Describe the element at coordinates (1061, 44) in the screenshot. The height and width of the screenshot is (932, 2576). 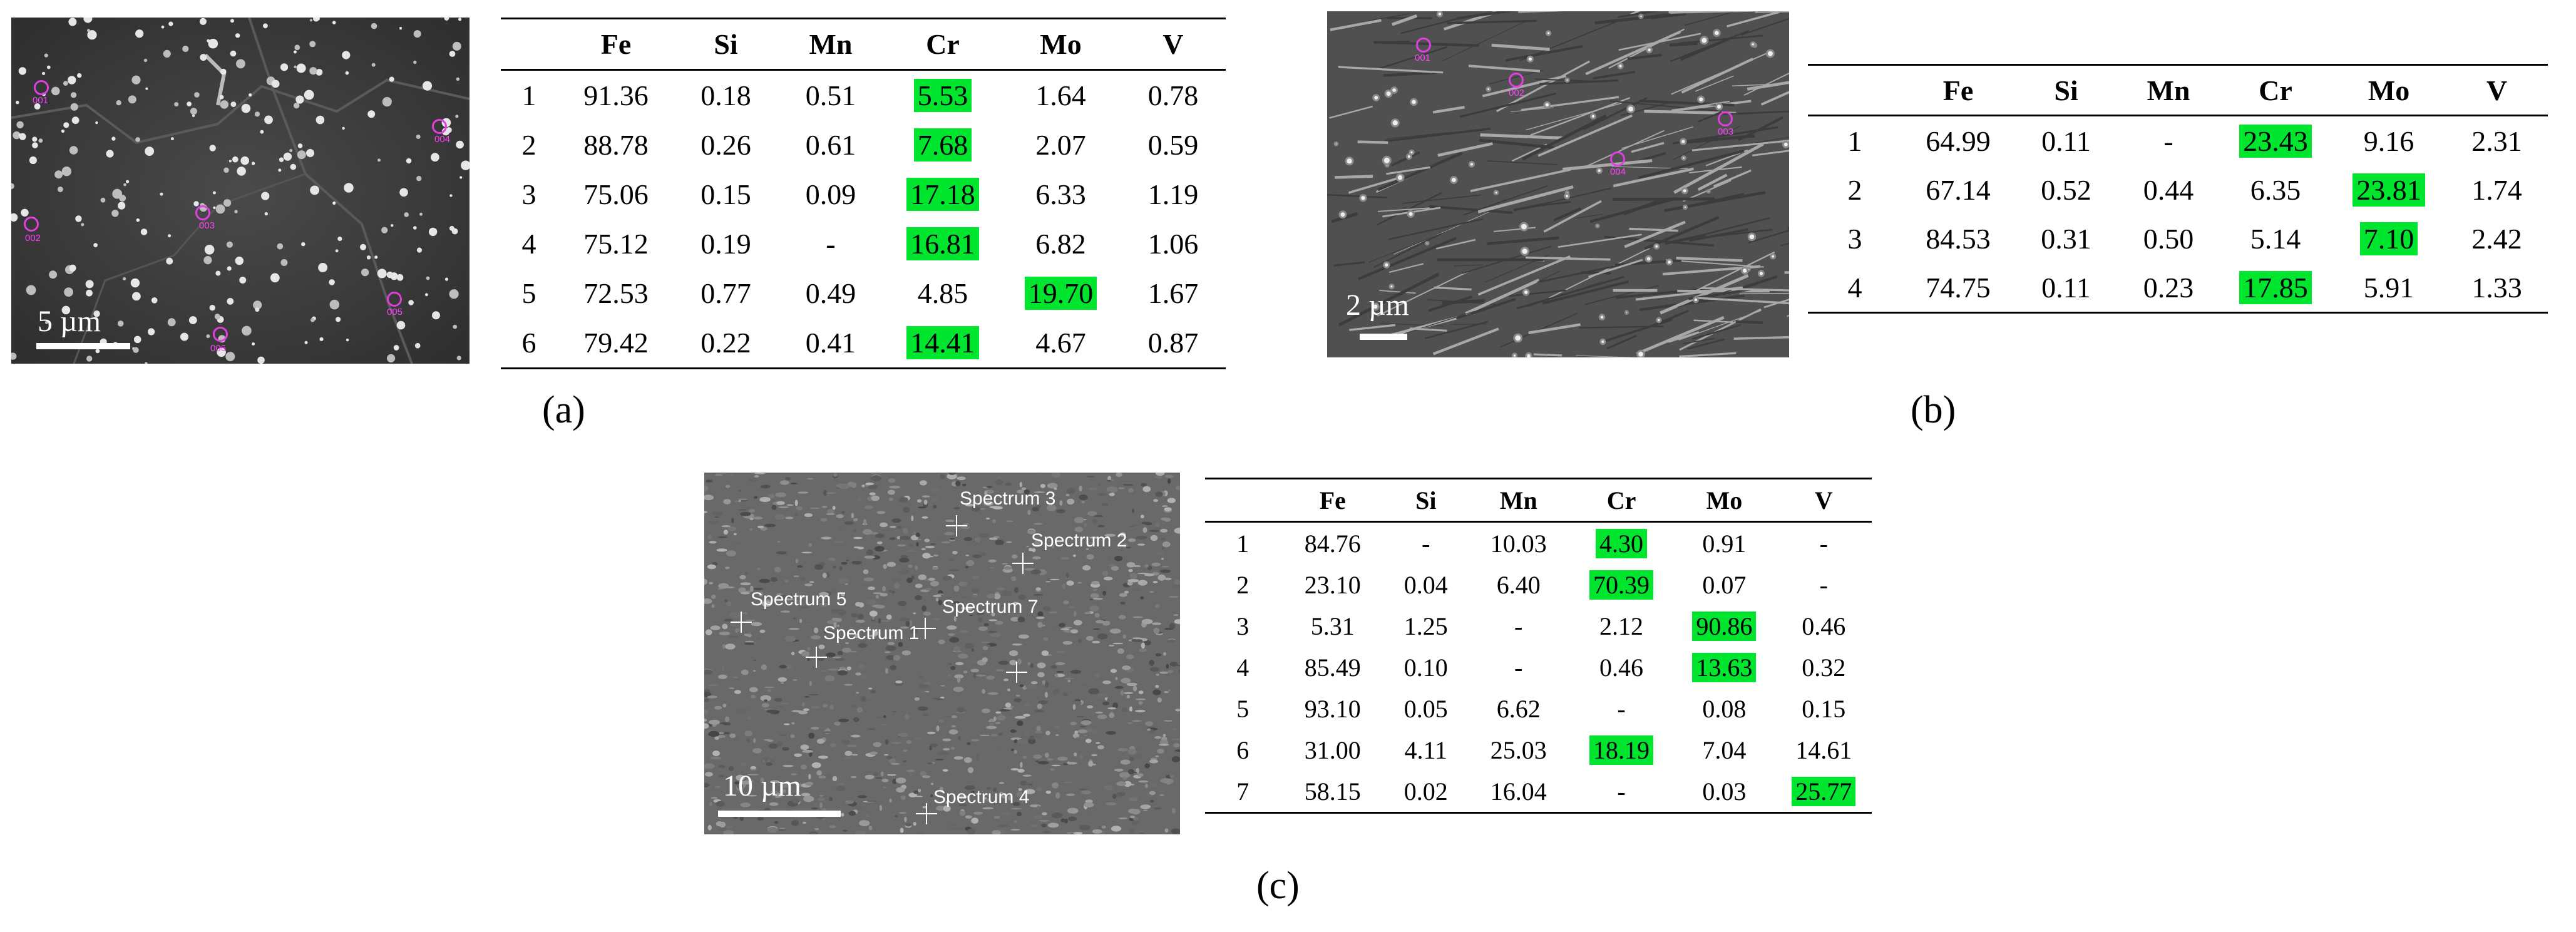
I see `table-a-col-header: Mo` at that location.